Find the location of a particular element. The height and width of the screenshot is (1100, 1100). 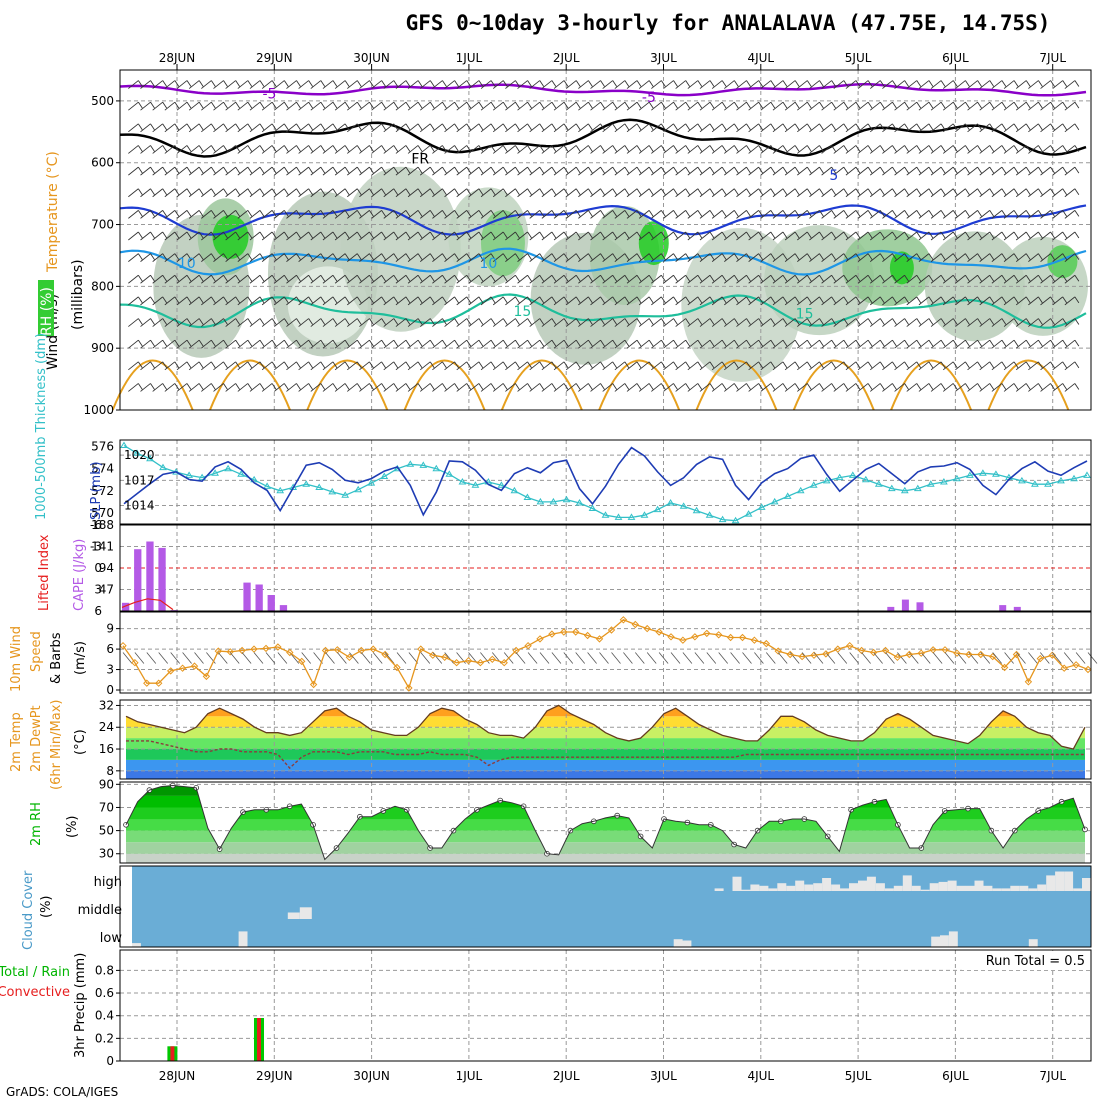

y-tick-label: 500 is located at coordinates (102, 101).